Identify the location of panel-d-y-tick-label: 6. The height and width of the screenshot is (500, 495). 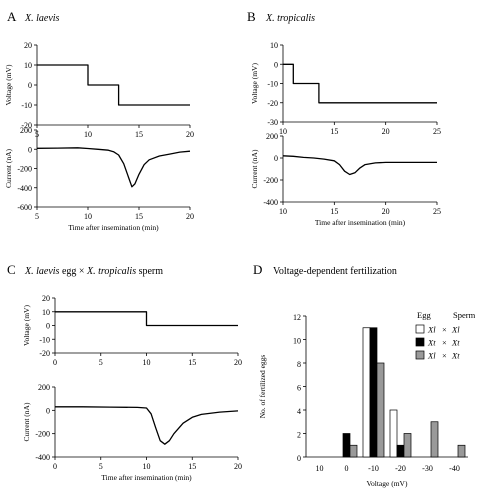
(299, 388).